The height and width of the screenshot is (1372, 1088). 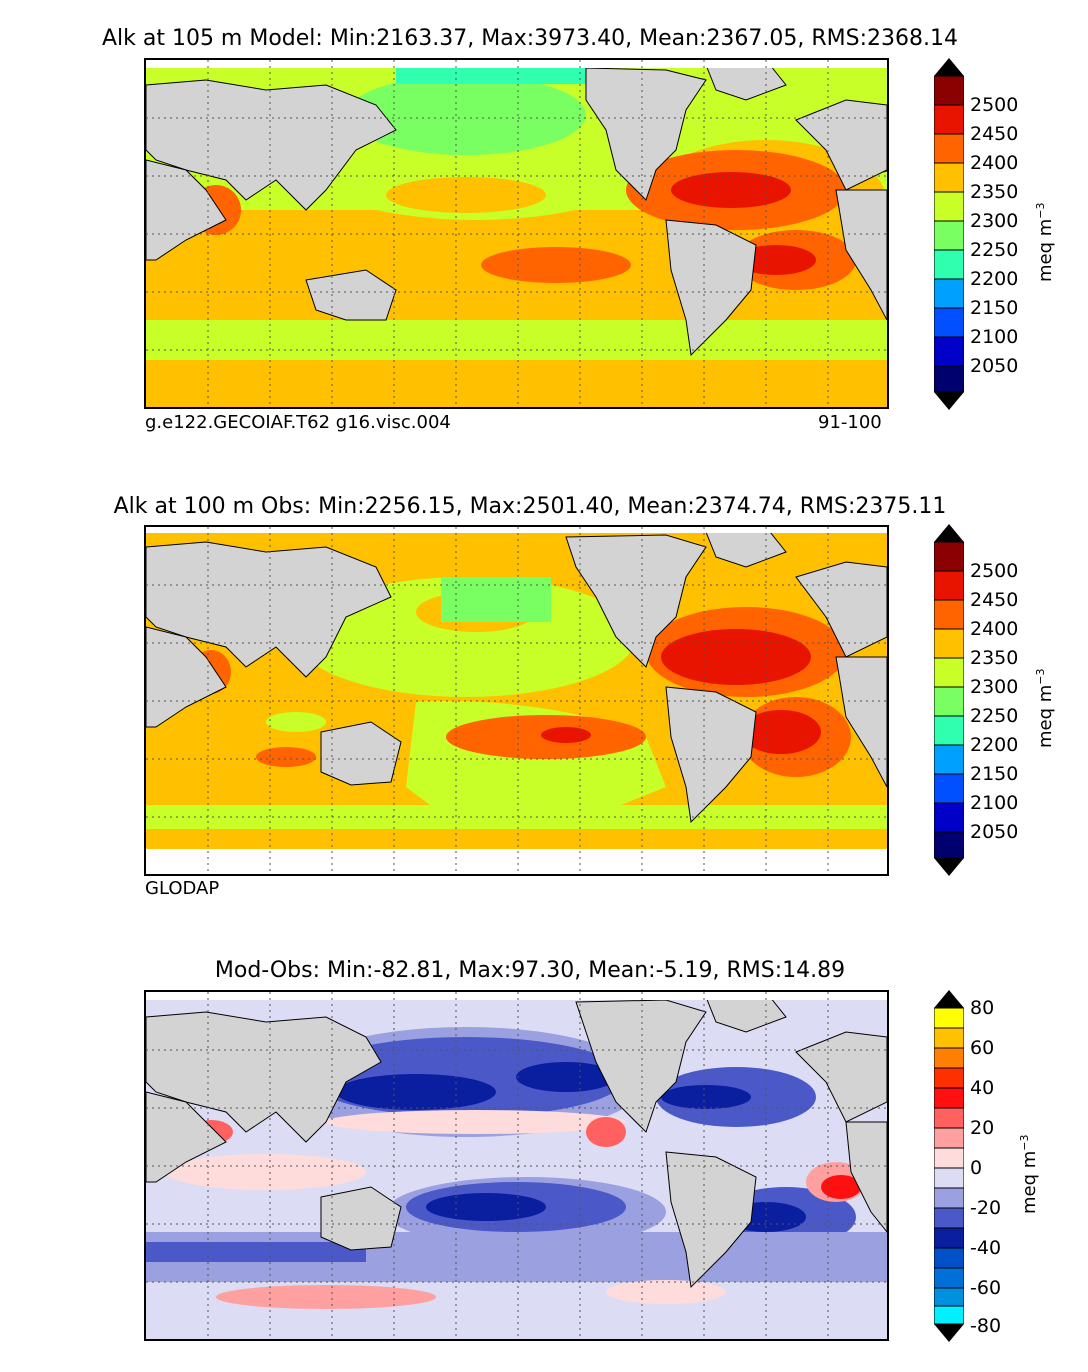 What do you see at coordinates (982, 1048) in the screenshot?
I see `colorbar-tick-label: 60` at bounding box center [982, 1048].